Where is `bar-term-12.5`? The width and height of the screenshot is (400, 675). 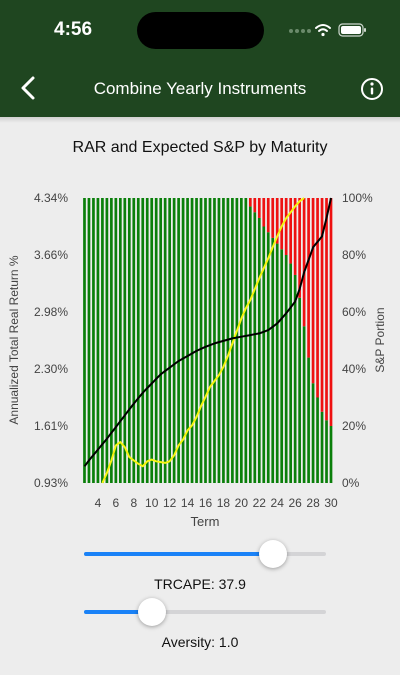
bar-term-12.5 is located at coordinates (174, 340).